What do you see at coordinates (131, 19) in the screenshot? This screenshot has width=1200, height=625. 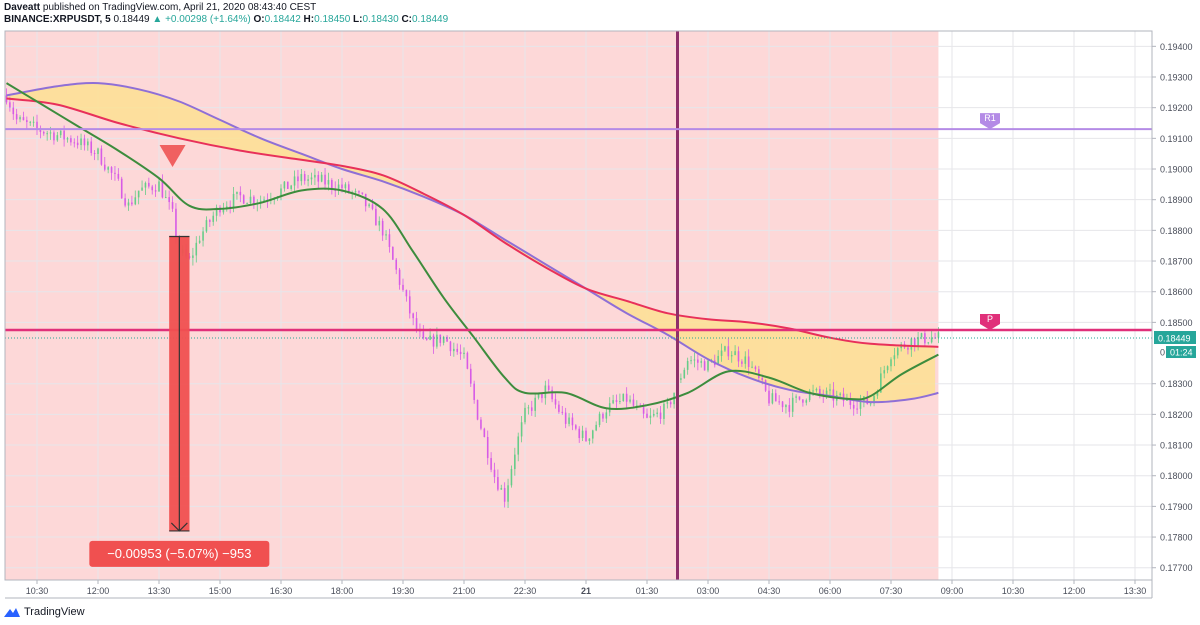 I see `last-price: 0.18449` at bounding box center [131, 19].